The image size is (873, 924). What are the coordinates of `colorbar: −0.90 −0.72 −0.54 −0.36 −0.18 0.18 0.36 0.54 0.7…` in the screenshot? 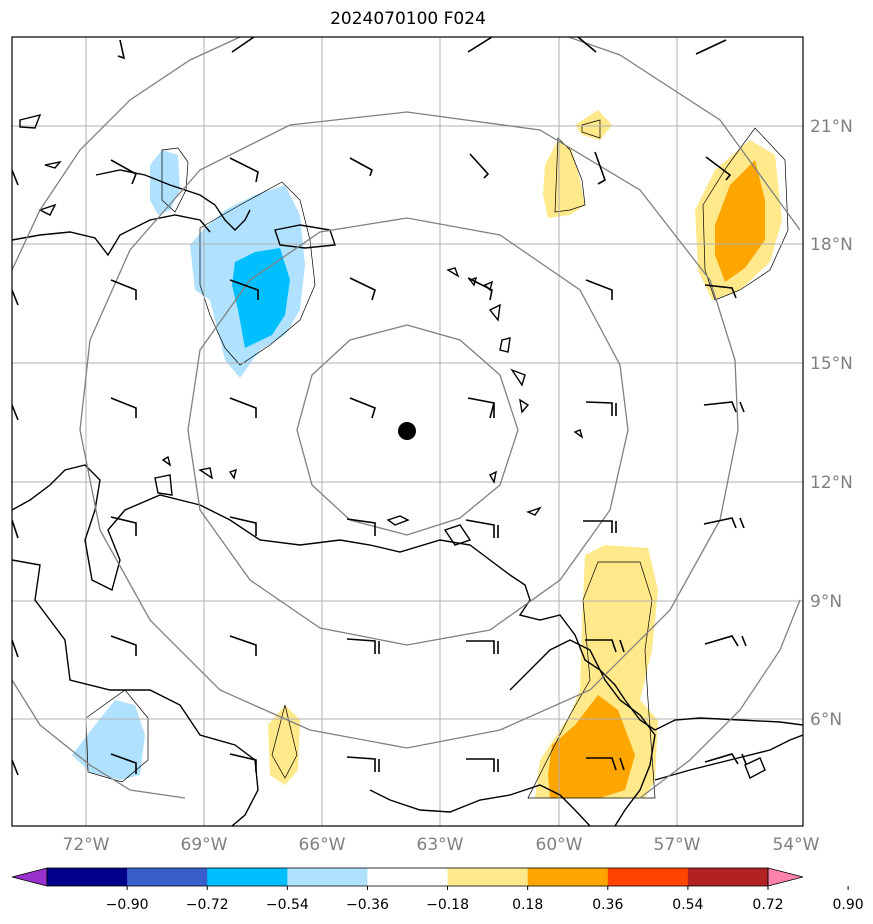 It's located at (437, 890).